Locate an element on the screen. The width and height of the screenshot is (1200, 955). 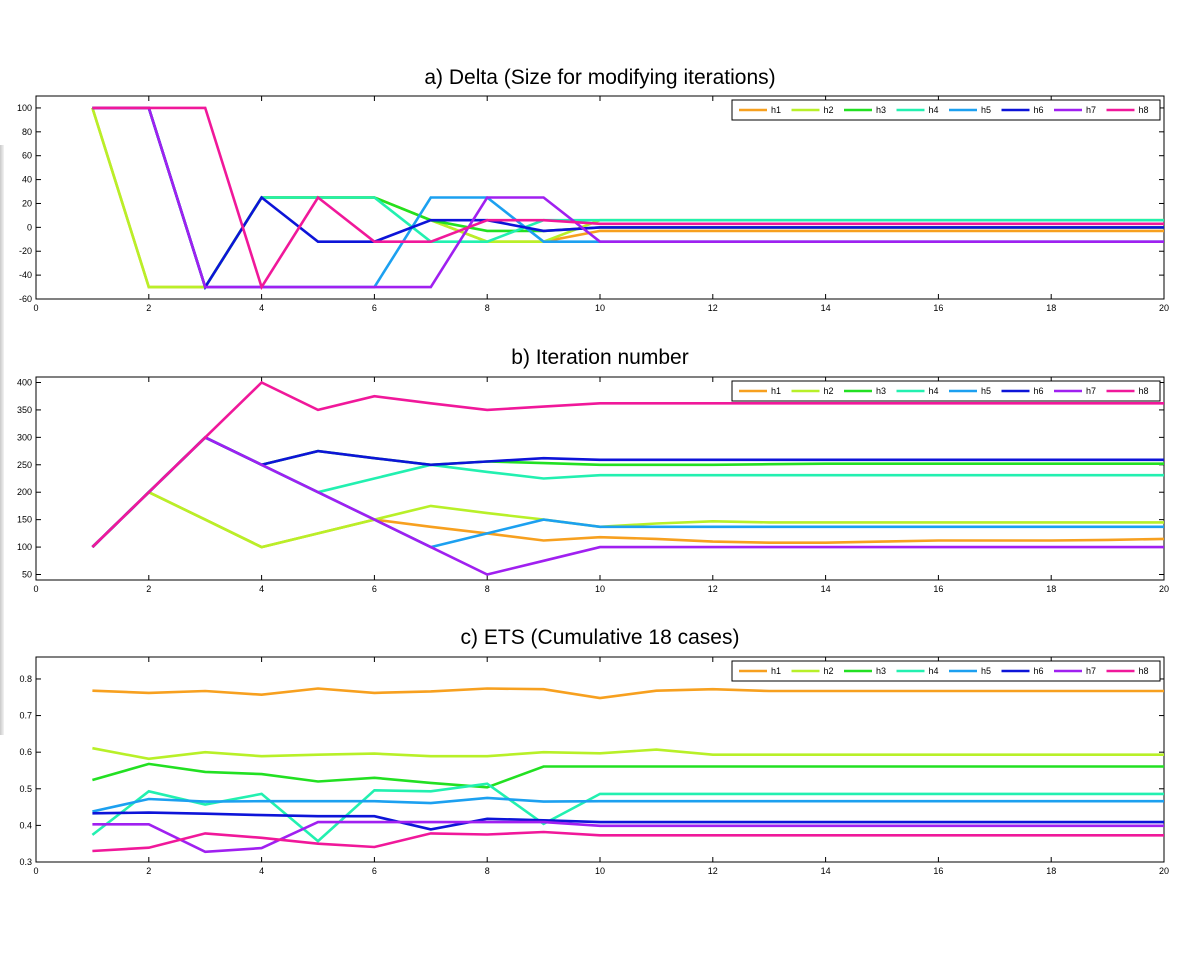
y-tick-label: -20 is located at coordinates (25, 251).